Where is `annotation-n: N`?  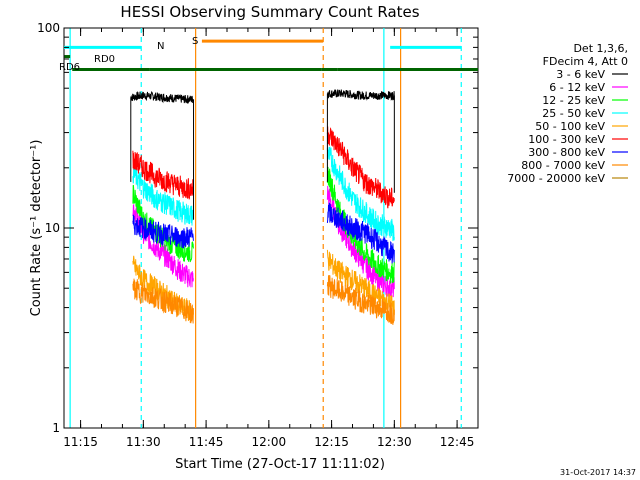 annotation-n: N is located at coordinates (160, 46).